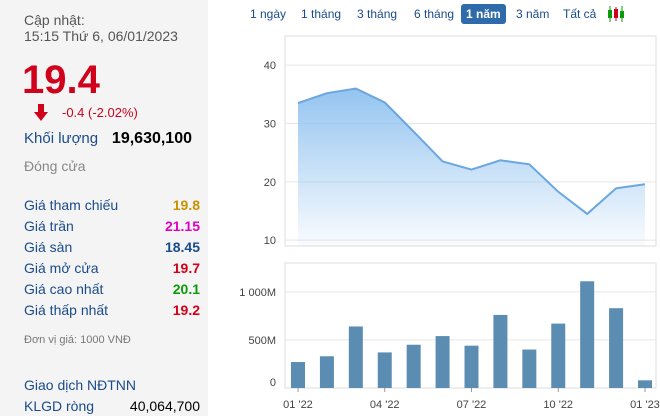 The image size is (660, 416). I want to click on x-tick-label: 10 '22, so click(558, 405).